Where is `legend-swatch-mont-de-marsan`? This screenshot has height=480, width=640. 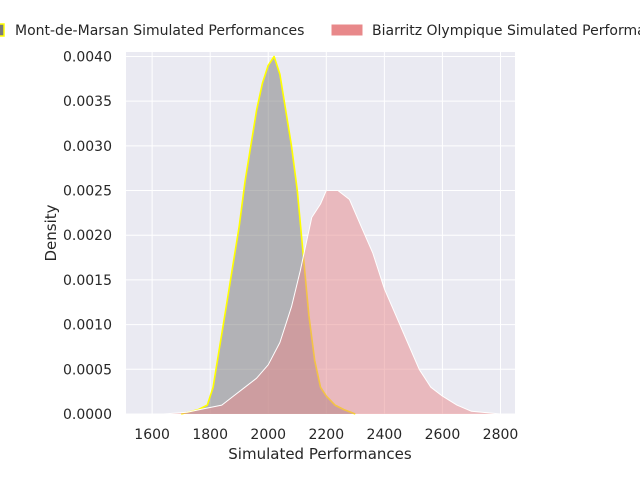
legend-swatch-mont-de-marsan is located at coordinates (2, 30).